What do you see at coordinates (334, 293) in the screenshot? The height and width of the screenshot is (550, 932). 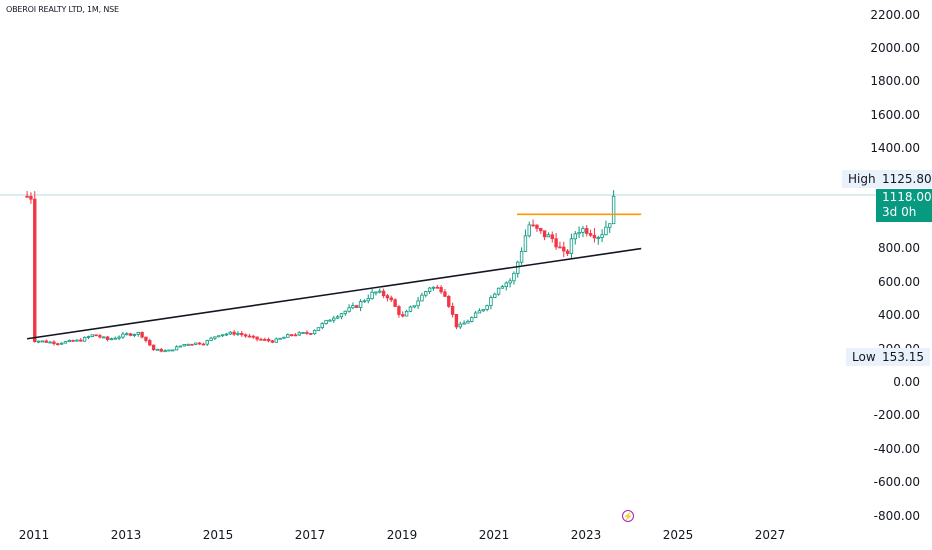 I see `ascending-trendline` at bounding box center [334, 293].